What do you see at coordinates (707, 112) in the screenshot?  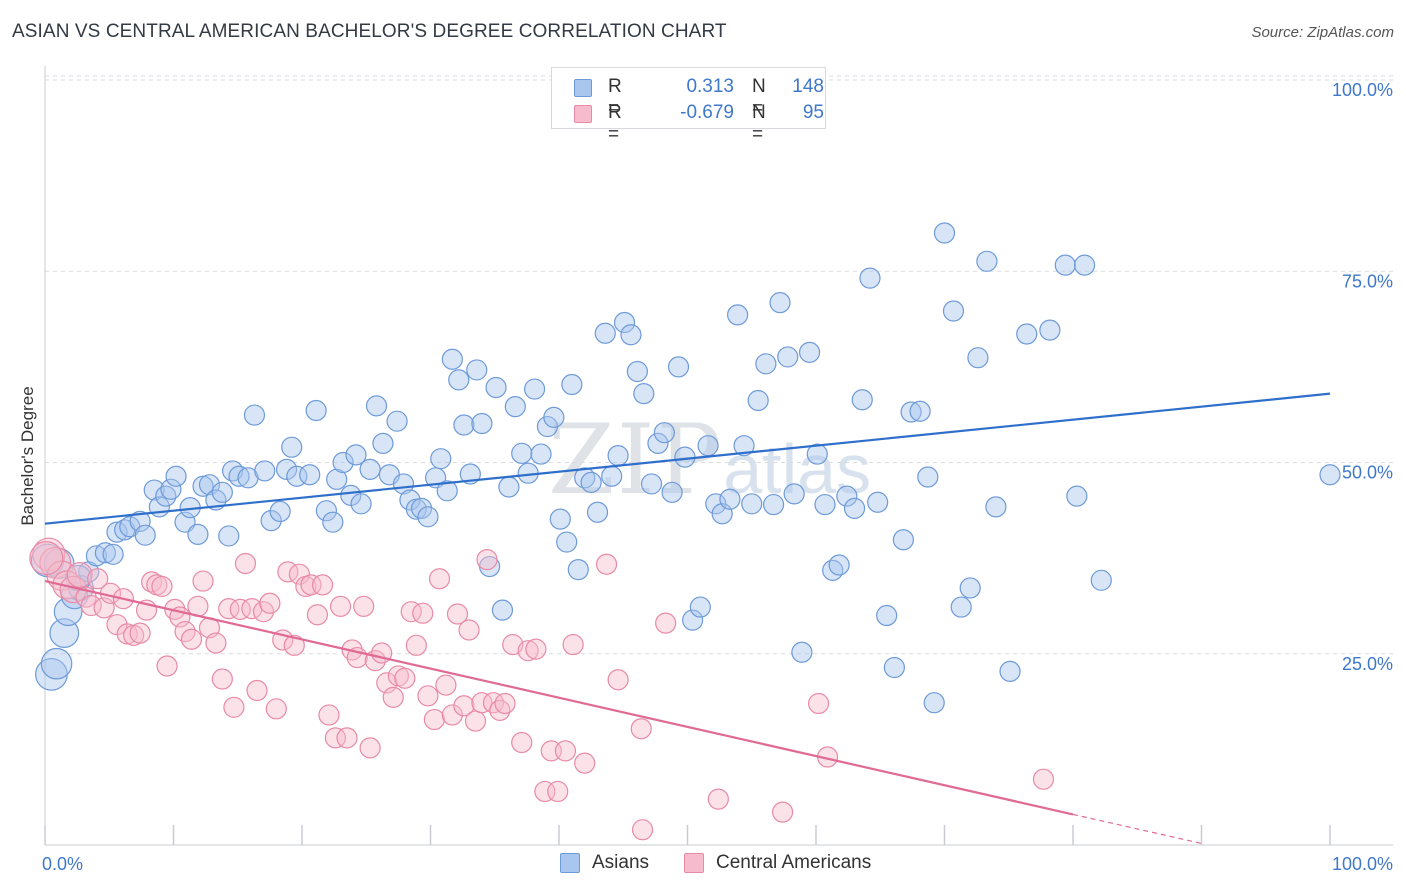 I see `legend-r-value: -0.679` at bounding box center [707, 112].